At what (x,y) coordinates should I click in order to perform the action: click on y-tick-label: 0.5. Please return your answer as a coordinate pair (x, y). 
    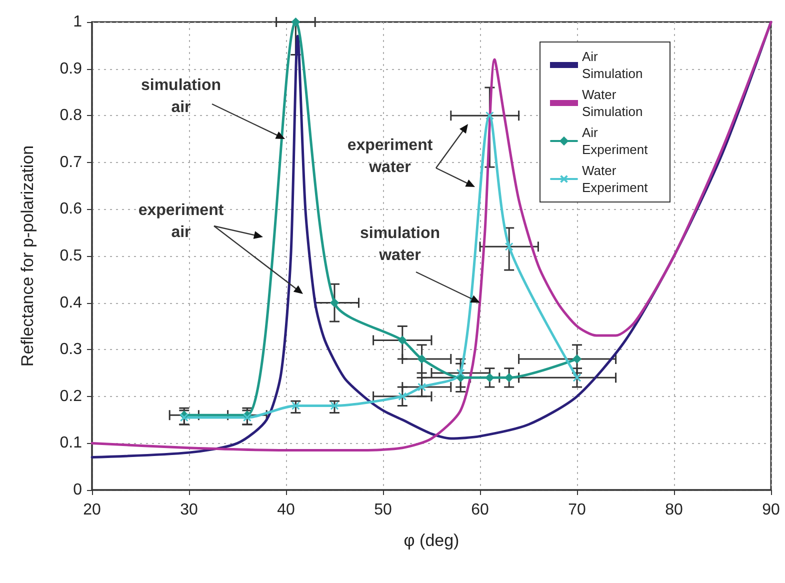
    Looking at the image, I should click on (71, 256).